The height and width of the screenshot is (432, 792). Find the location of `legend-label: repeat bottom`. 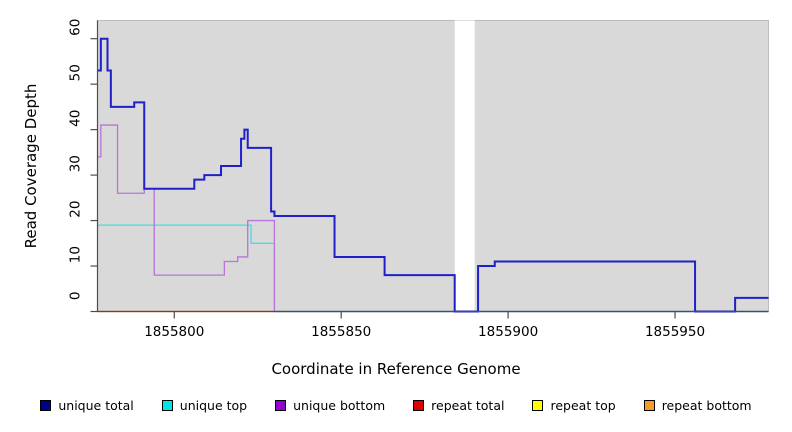

legend-label: repeat bottom is located at coordinates (706, 405).